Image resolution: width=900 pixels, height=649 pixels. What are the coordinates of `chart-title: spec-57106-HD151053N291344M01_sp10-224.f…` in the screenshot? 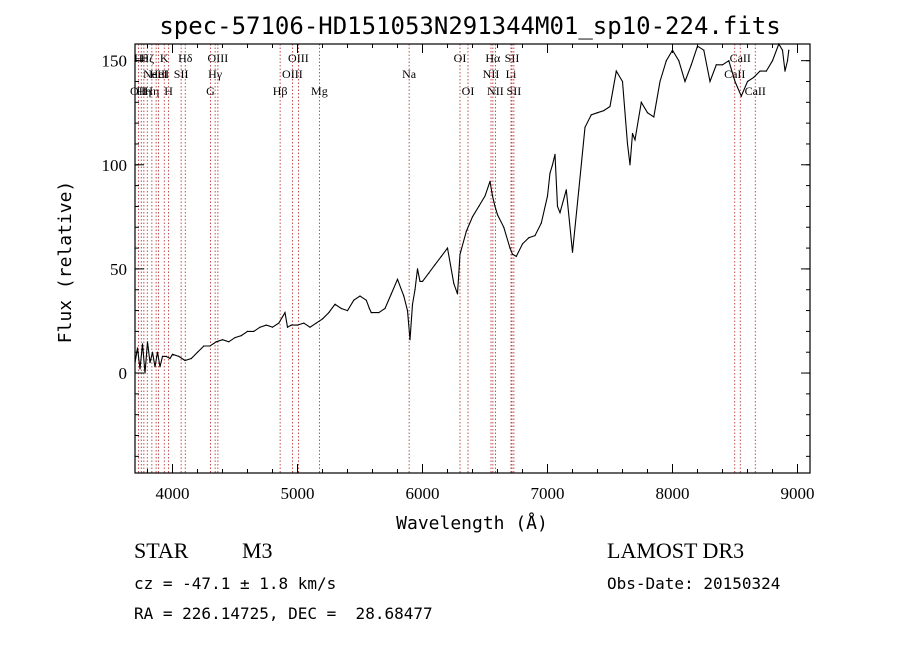 It's located at (469, 26).